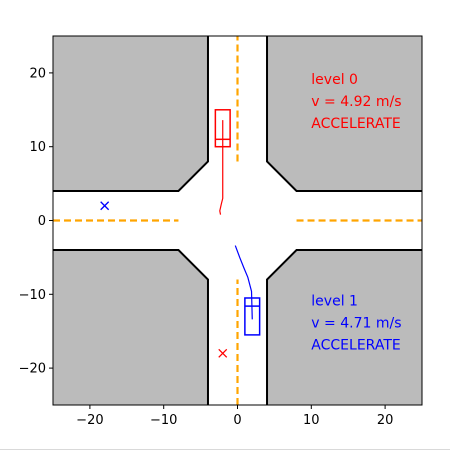 This screenshot has height=451, width=450. Describe the element at coordinates (42, 221) in the screenshot. I see `y-tick-label-2: 0` at that location.